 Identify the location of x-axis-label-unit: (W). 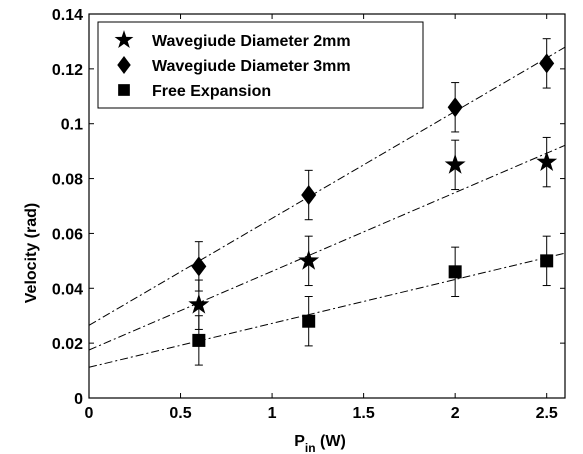
(331, 441).